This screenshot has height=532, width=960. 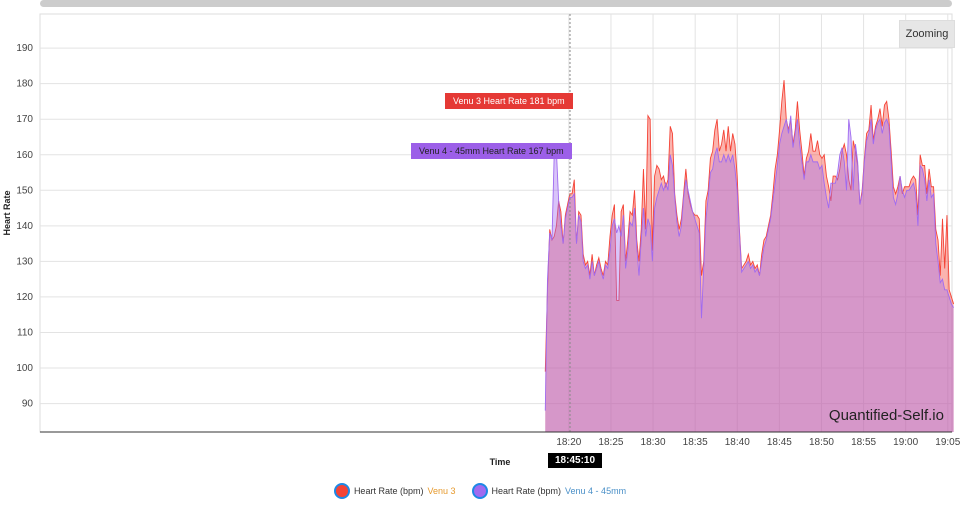 I want to click on y-tick-label: 110, so click(x=25, y=332).